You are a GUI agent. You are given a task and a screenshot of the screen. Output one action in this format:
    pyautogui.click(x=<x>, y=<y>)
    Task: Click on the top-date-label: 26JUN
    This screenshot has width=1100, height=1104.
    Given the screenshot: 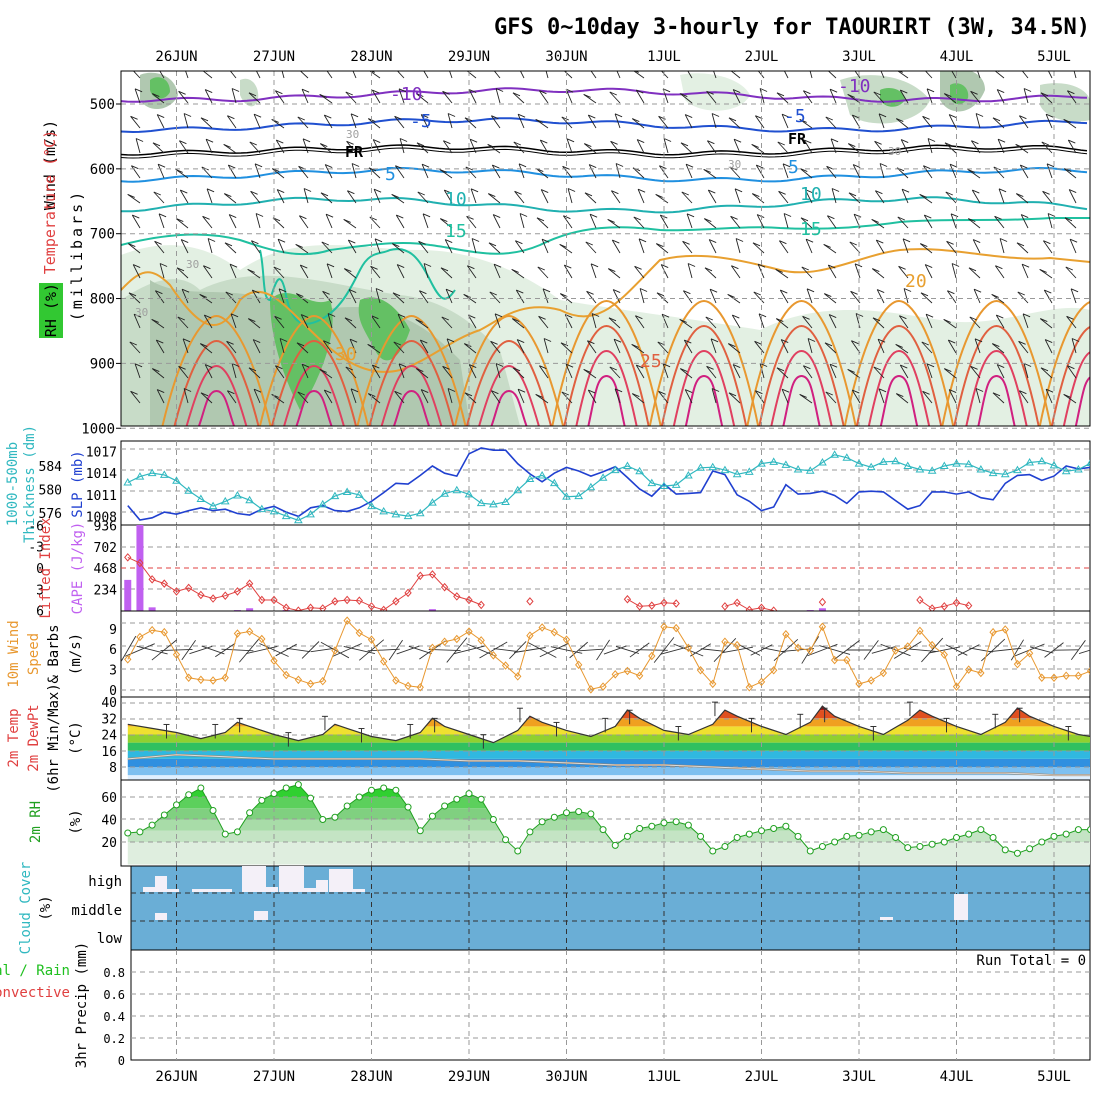 What is the action you would take?
    pyautogui.click(x=176, y=57)
    